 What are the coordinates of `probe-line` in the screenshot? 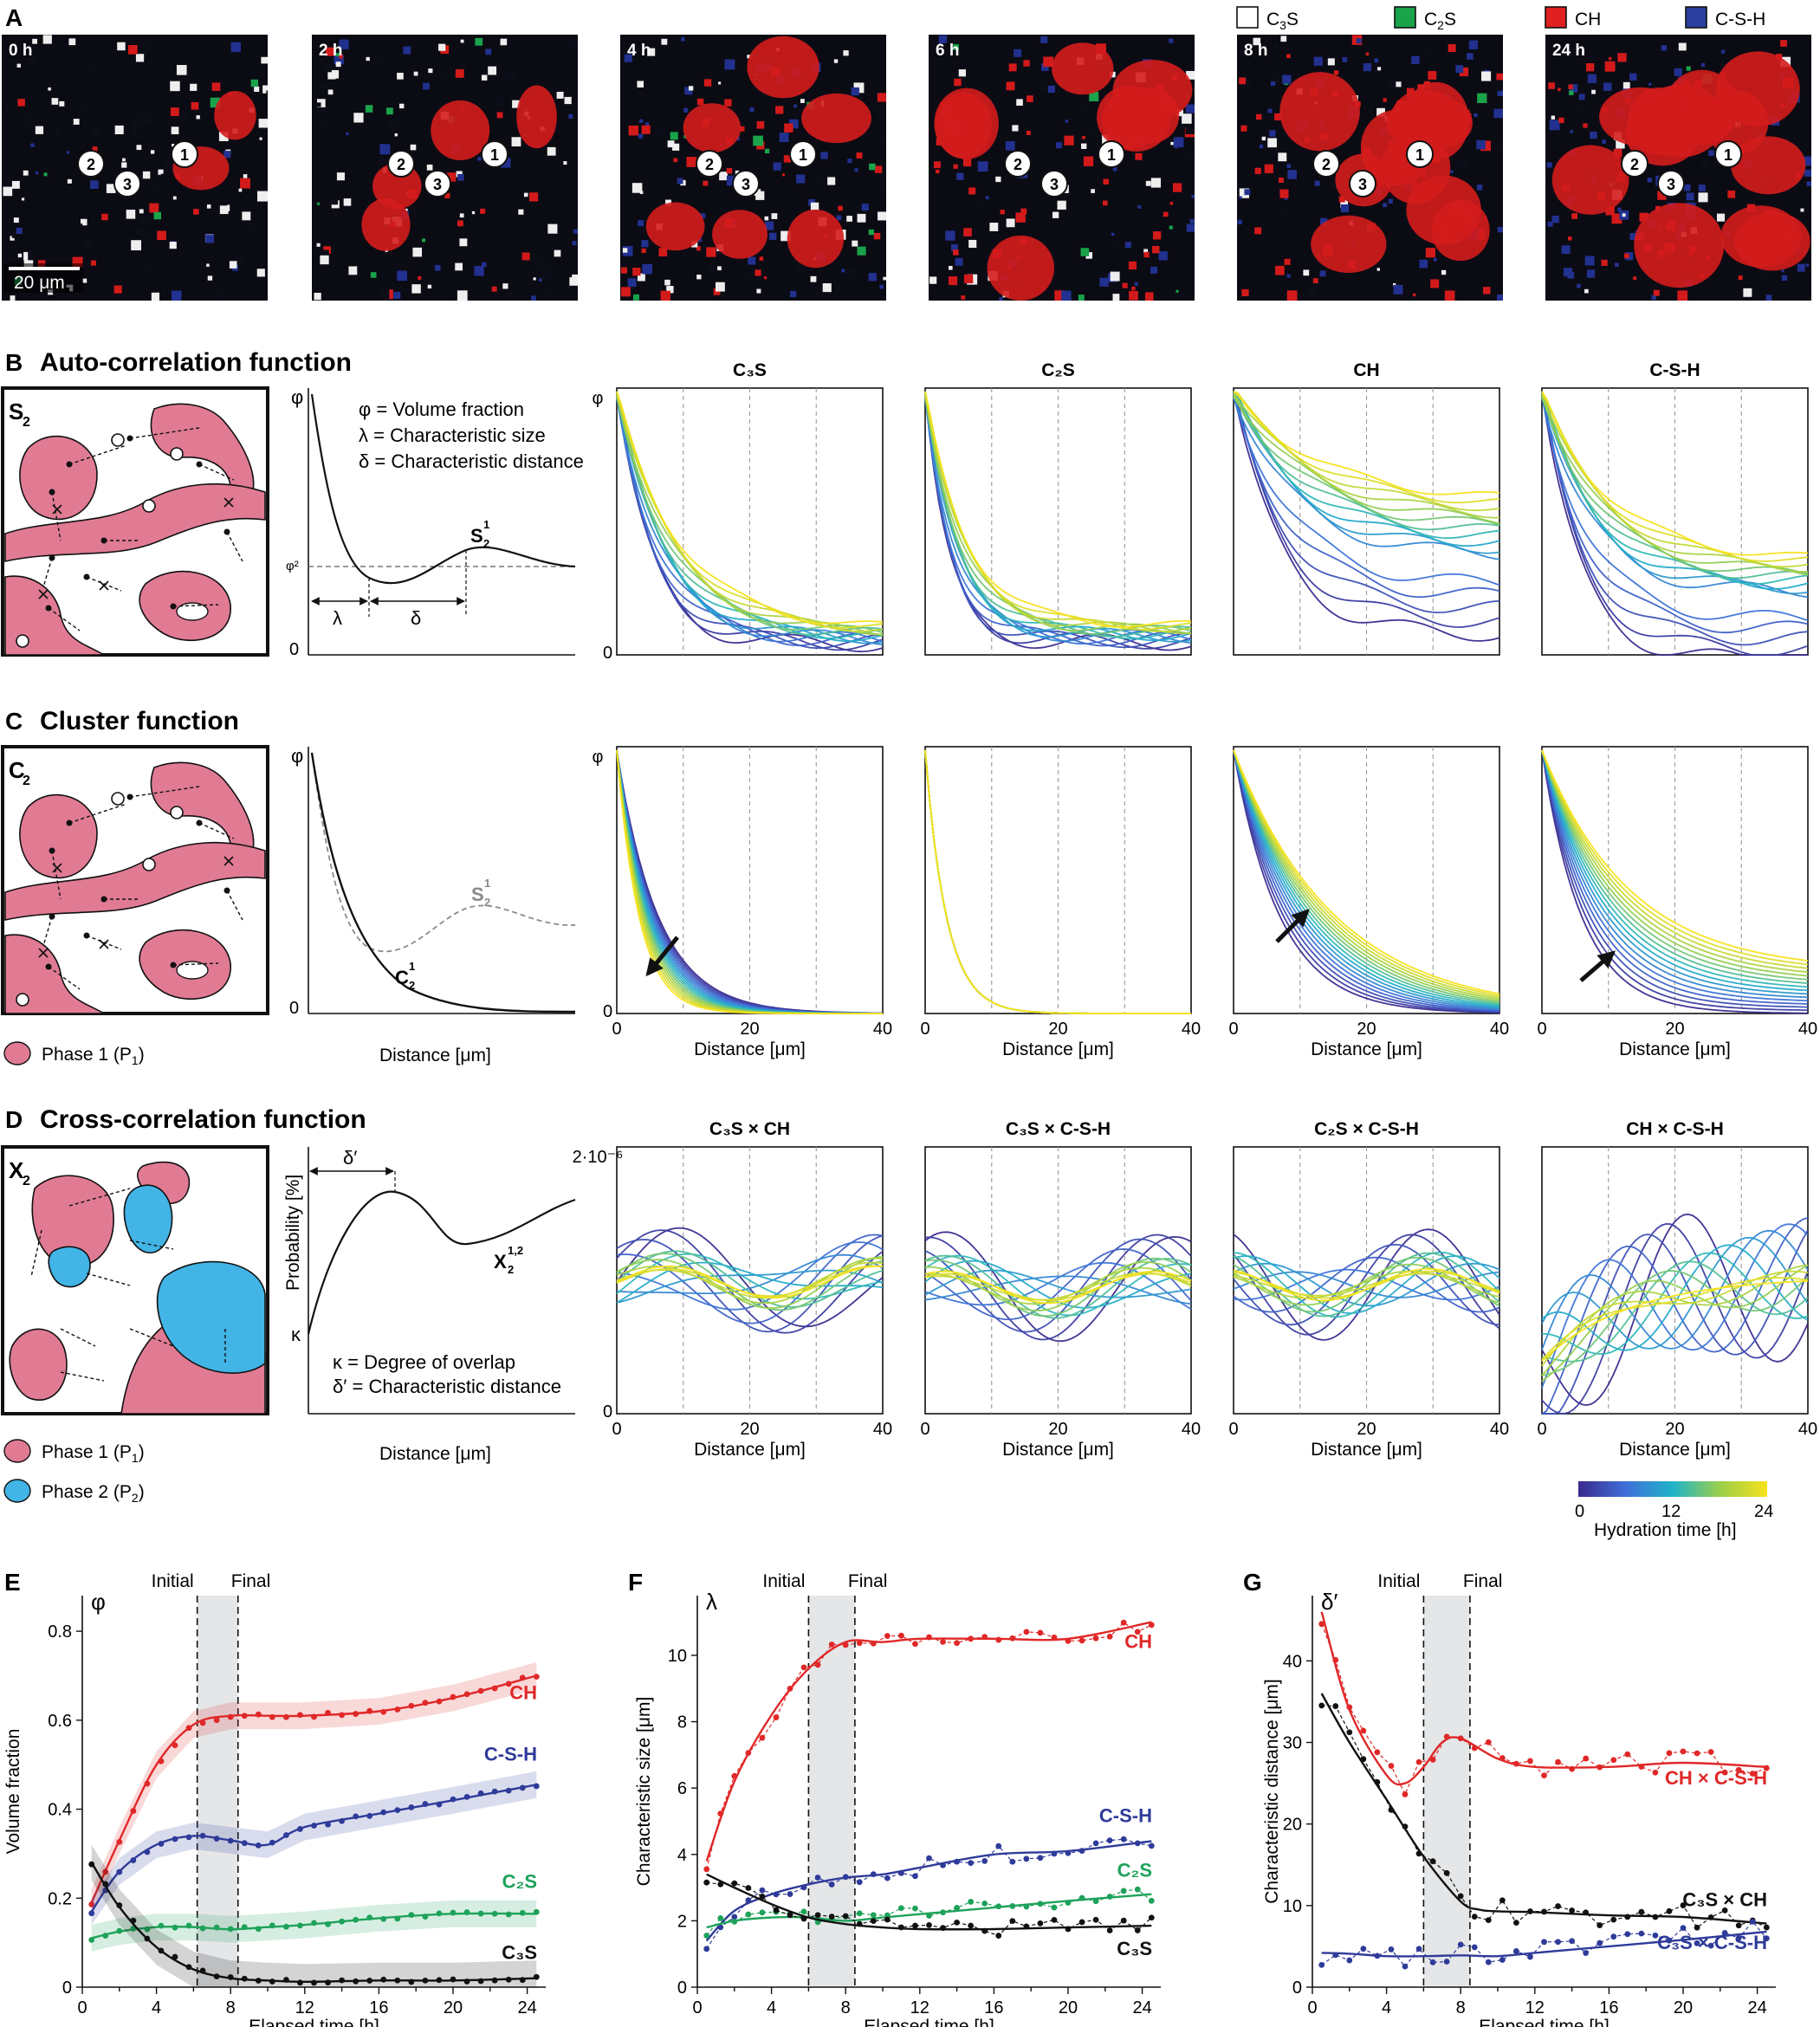 It's located at (104, 584).